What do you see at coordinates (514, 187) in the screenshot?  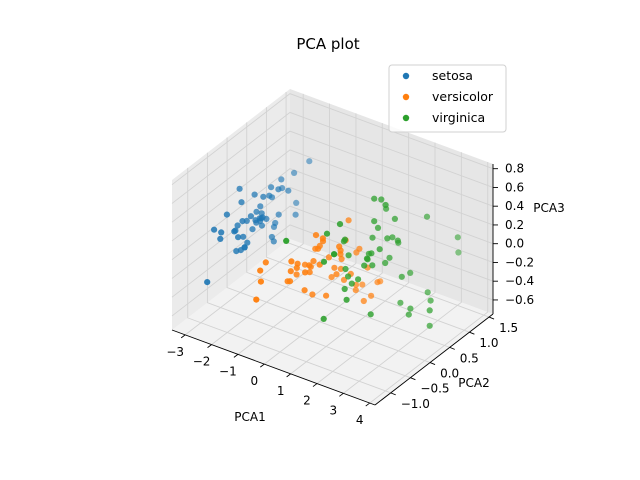 I see `z-tick-label: 0.6` at bounding box center [514, 187].